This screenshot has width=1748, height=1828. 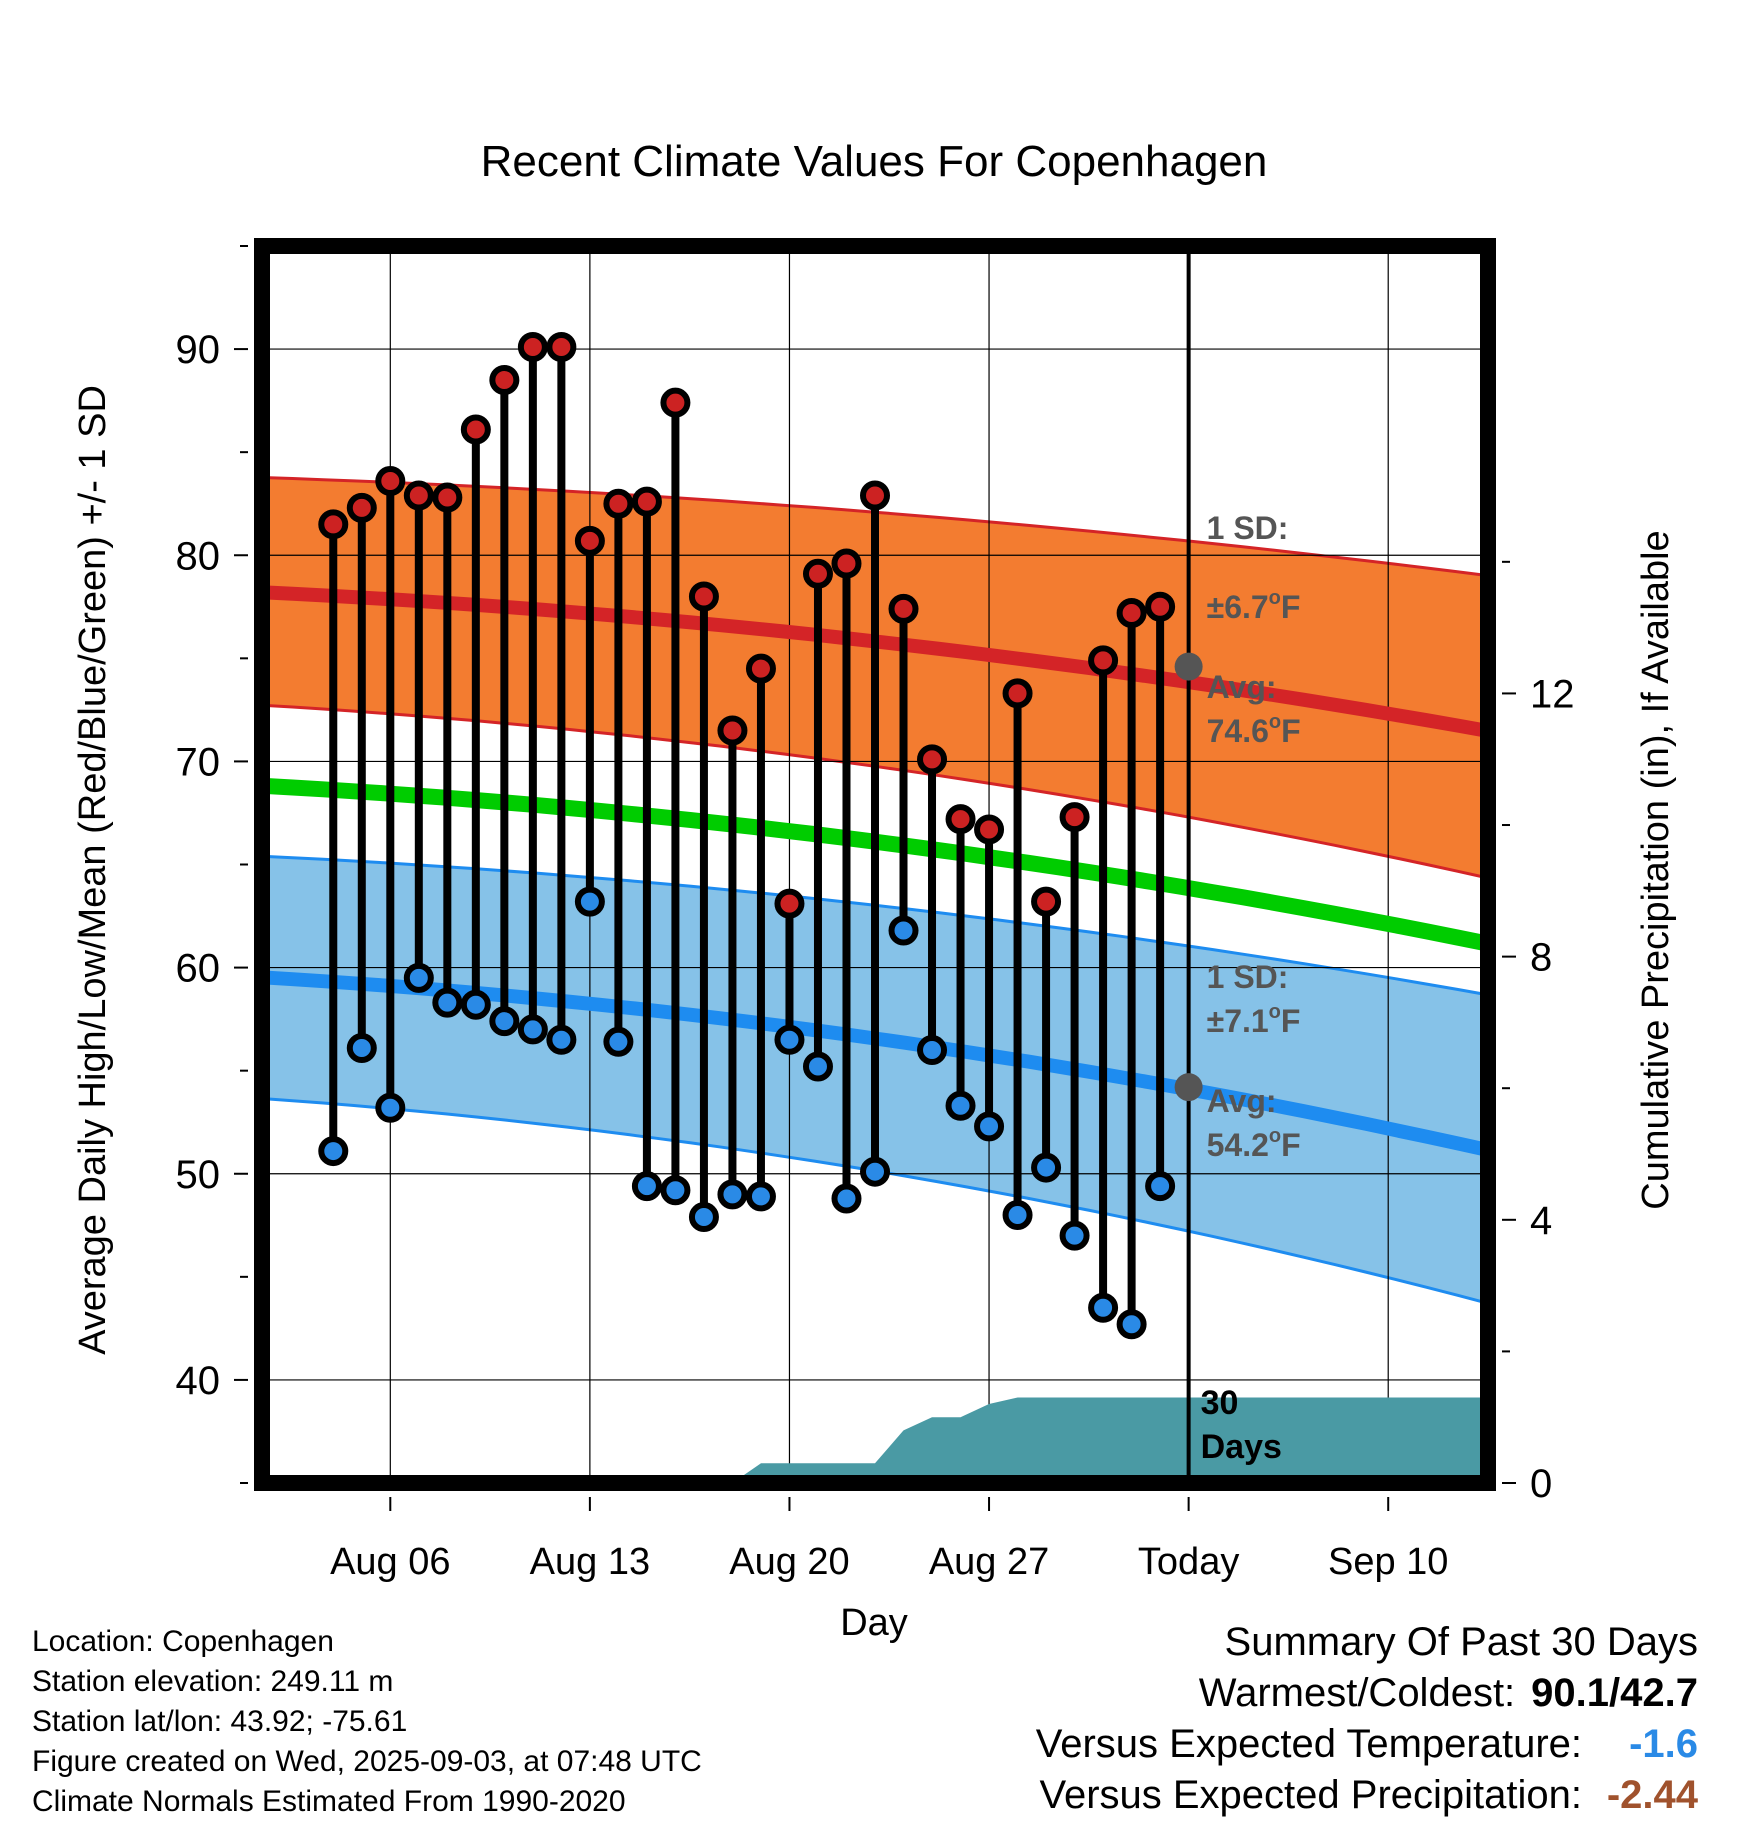 What do you see at coordinates (874, 1623) in the screenshot?
I see `x-axis-label: Day` at bounding box center [874, 1623].